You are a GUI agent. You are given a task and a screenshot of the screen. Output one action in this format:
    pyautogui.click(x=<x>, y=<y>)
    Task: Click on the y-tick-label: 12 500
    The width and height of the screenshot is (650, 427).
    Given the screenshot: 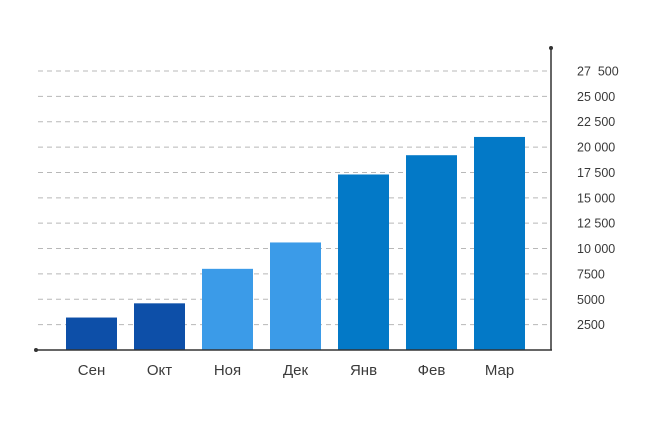 What is the action you would take?
    pyautogui.click(x=596, y=224)
    